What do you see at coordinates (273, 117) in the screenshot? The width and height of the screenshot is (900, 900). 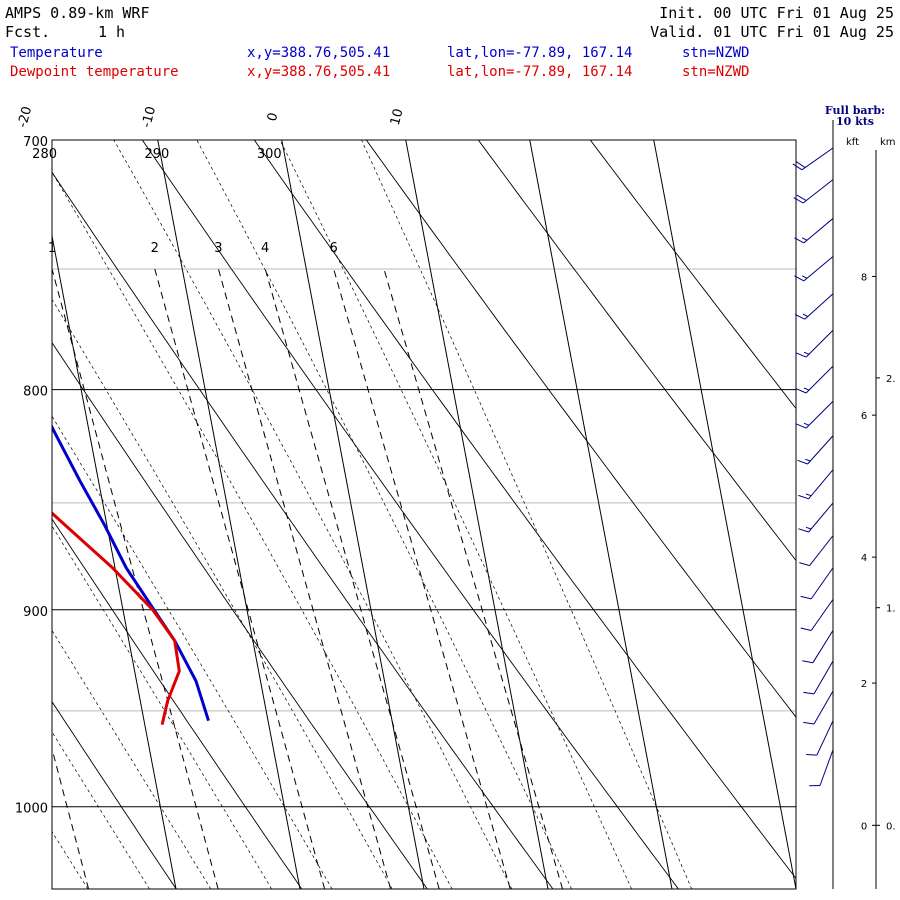 I see `isotherm-label-0: 0` at bounding box center [273, 117].